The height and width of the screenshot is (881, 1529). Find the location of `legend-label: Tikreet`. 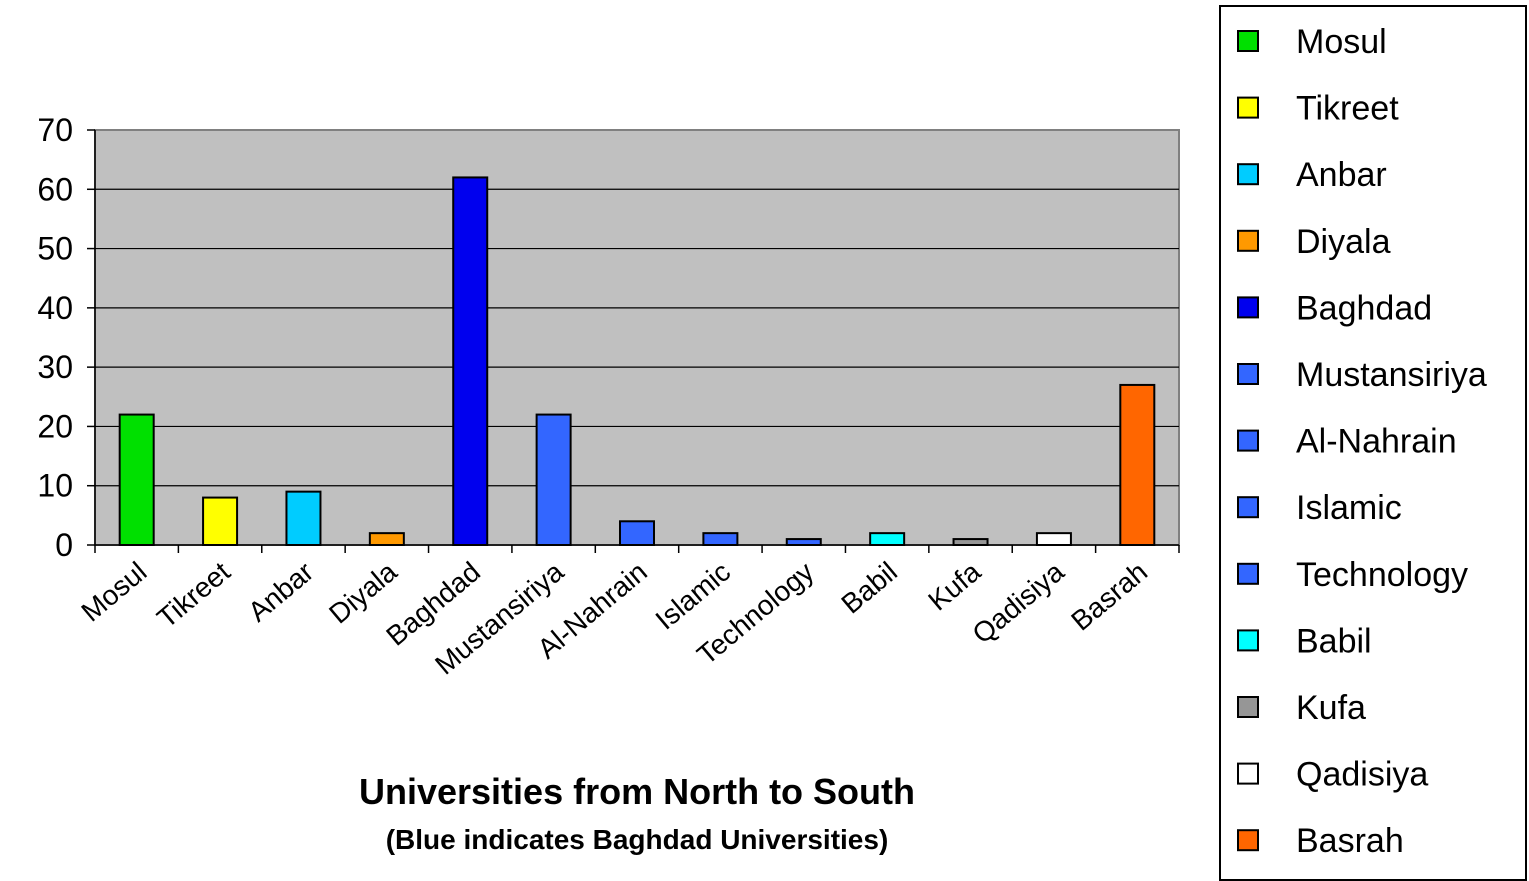

legend-label: Tikreet is located at coordinates (1347, 109).